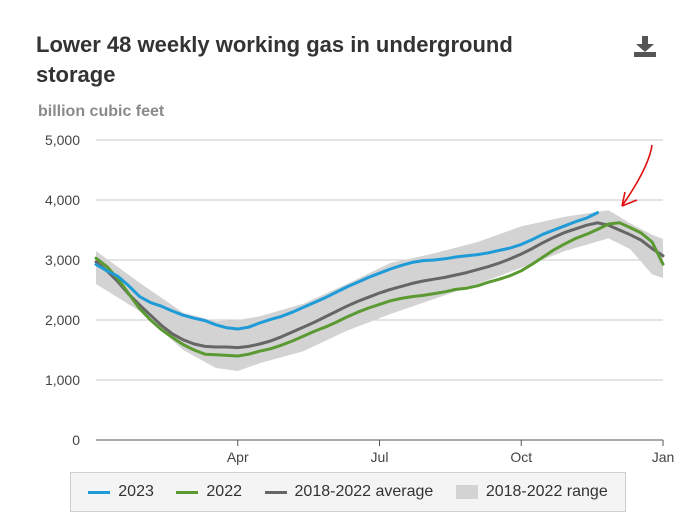 This screenshot has height=528, width=678. Describe the element at coordinates (62, 200) in the screenshot. I see `y-tick-label: 4,000` at that location.